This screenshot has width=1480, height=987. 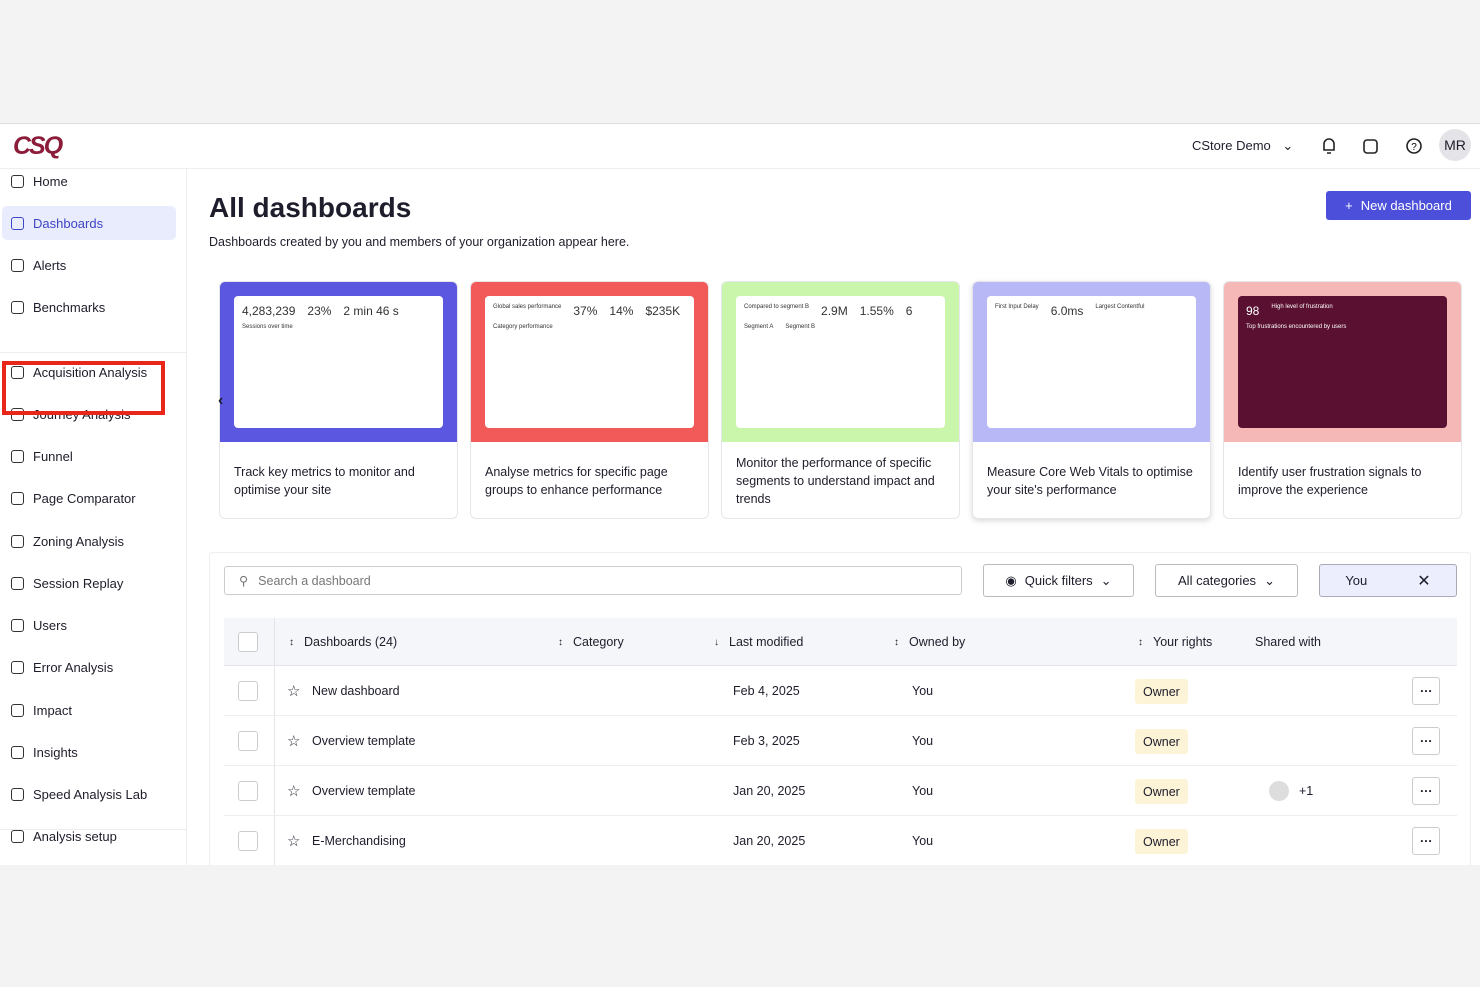 What do you see at coordinates (89, 667) in the screenshot?
I see `nav-item: Error Analysis` at bounding box center [89, 667].